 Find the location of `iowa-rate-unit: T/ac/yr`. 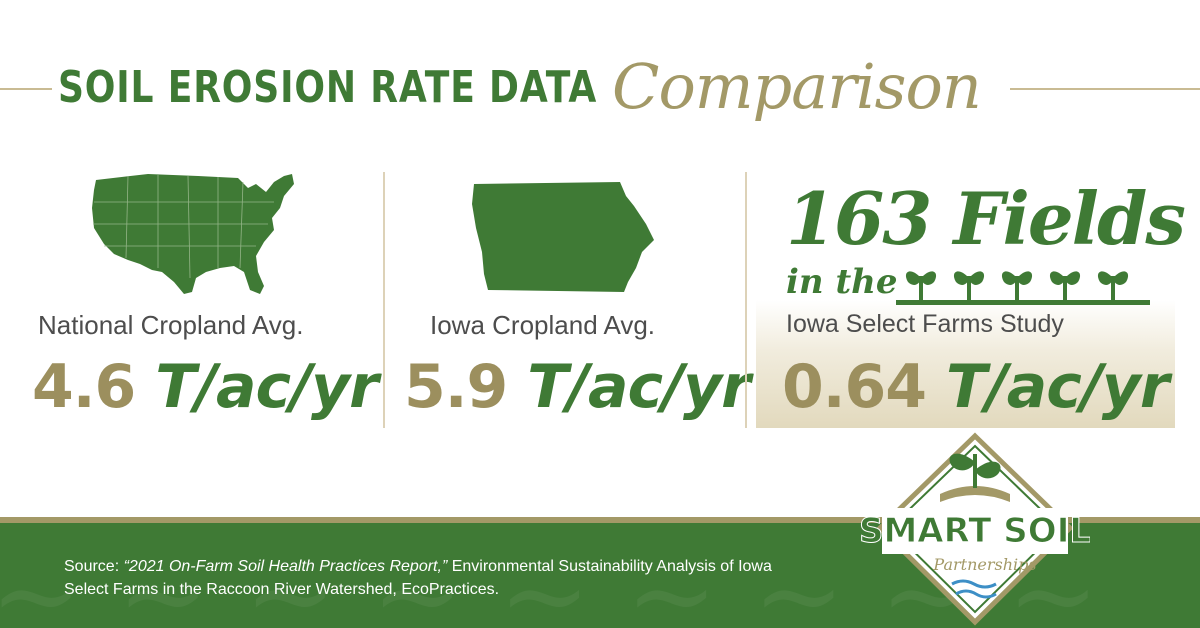

iowa-rate-unit: T/ac/yr is located at coordinates (639, 387).